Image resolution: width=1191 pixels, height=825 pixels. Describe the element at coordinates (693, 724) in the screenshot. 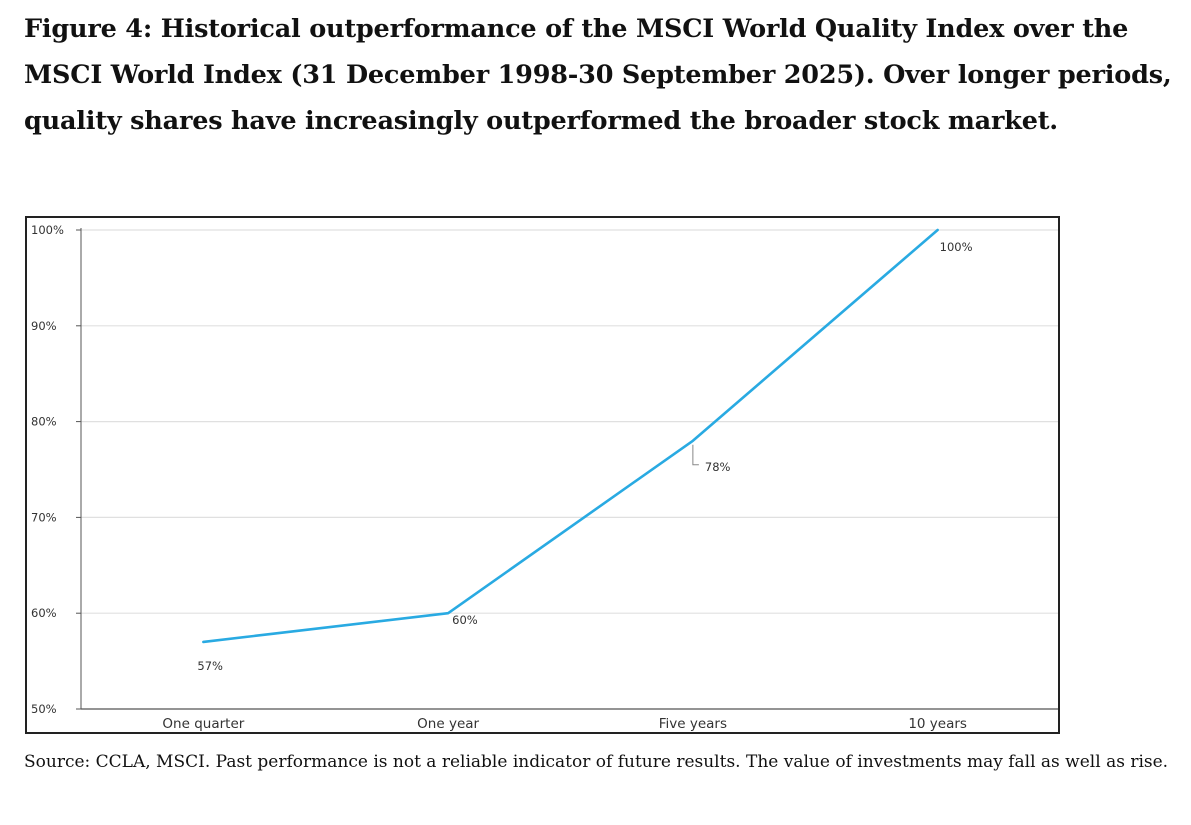

I see `x-tick-label: Five years` at that location.